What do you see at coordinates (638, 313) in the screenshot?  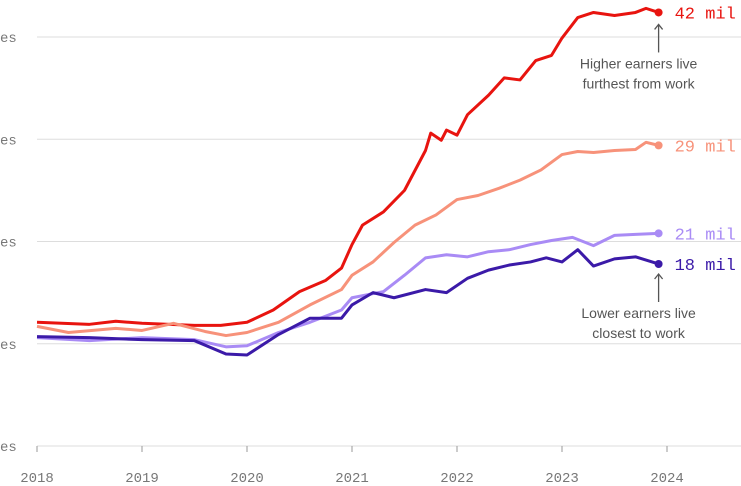 I see `annotation: Lower earners live` at bounding box center [638, 313].